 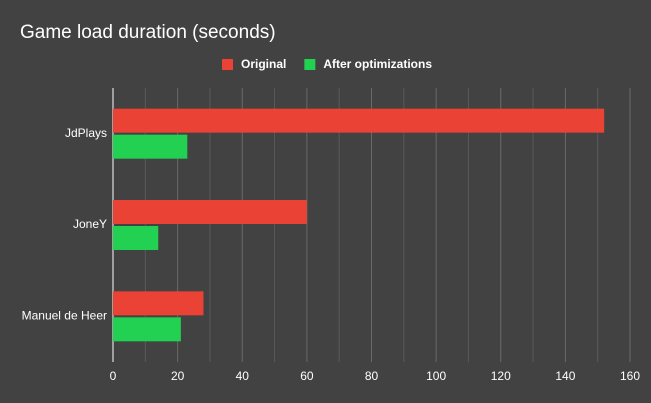 I want to click on x-tick-label: 160, so click(x=630, y=376).